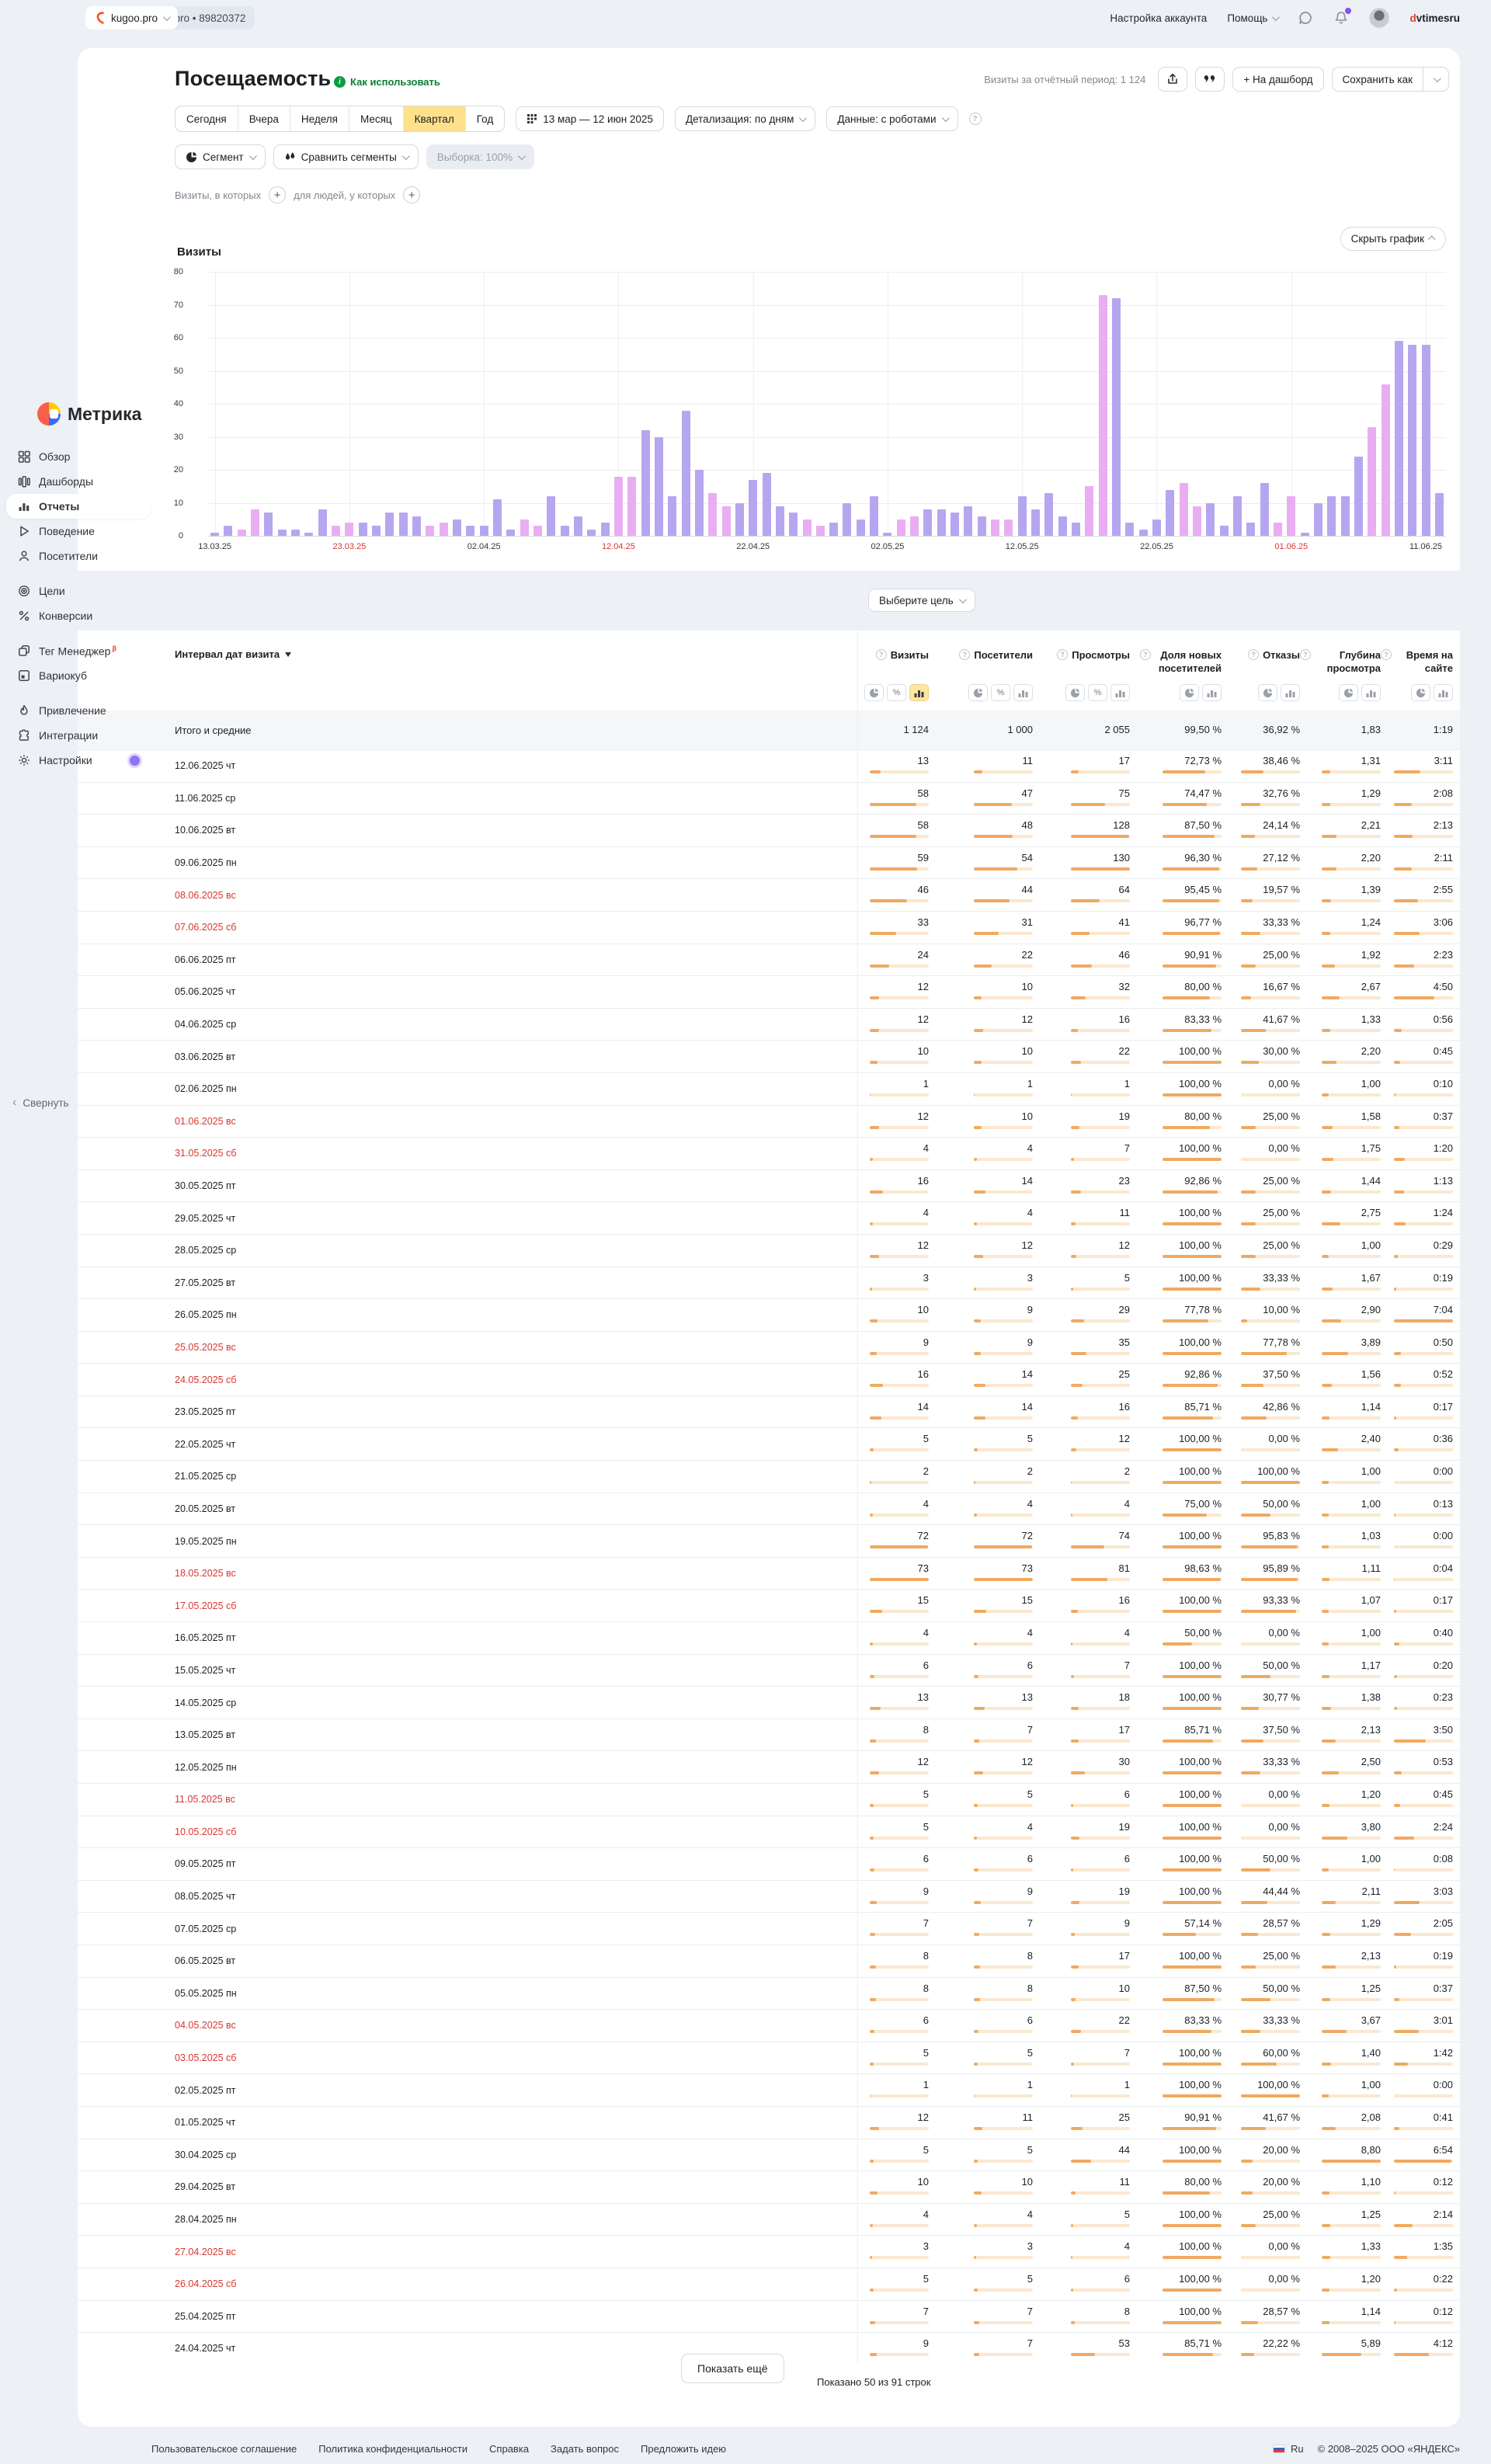  I want to click on column-header: ? Отказы, so click(1261, 671).